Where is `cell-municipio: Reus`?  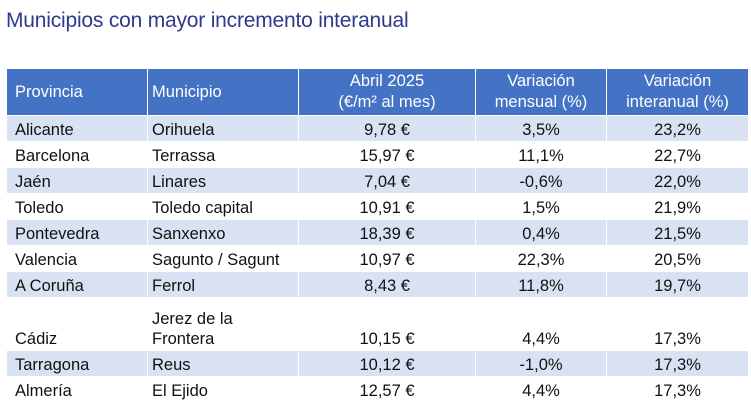
cell-municipio: Reus is located at coordinates (223, 363).